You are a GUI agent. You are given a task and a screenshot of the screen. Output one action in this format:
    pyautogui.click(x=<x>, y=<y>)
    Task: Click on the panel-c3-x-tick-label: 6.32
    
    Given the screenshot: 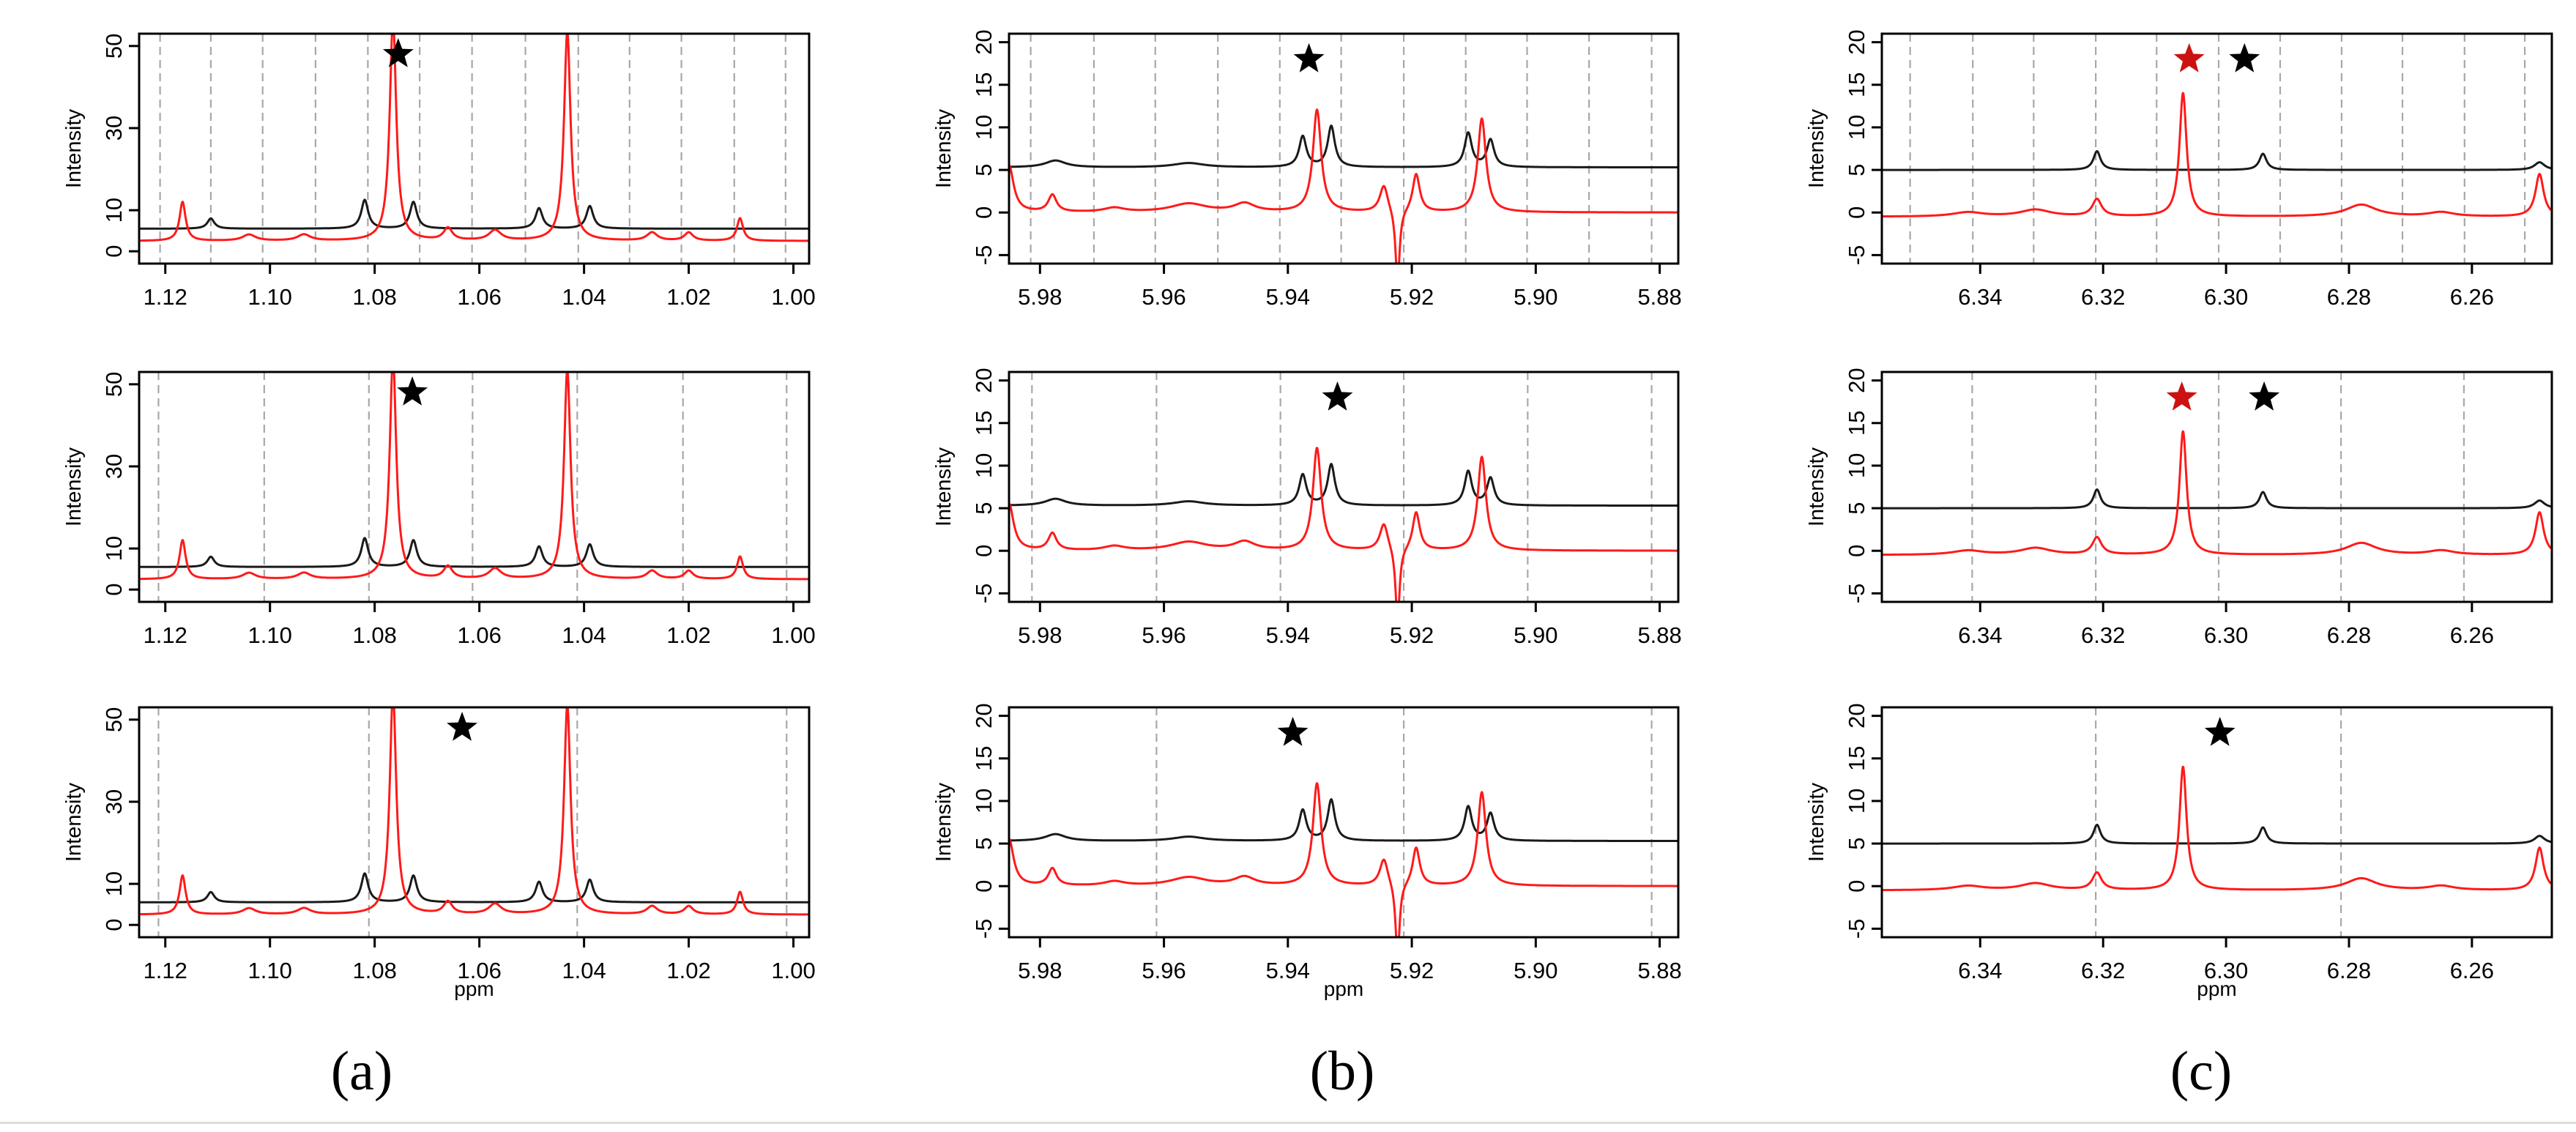 What is the action you would take?
    pyautogui.click(x=2103, y=970)
    